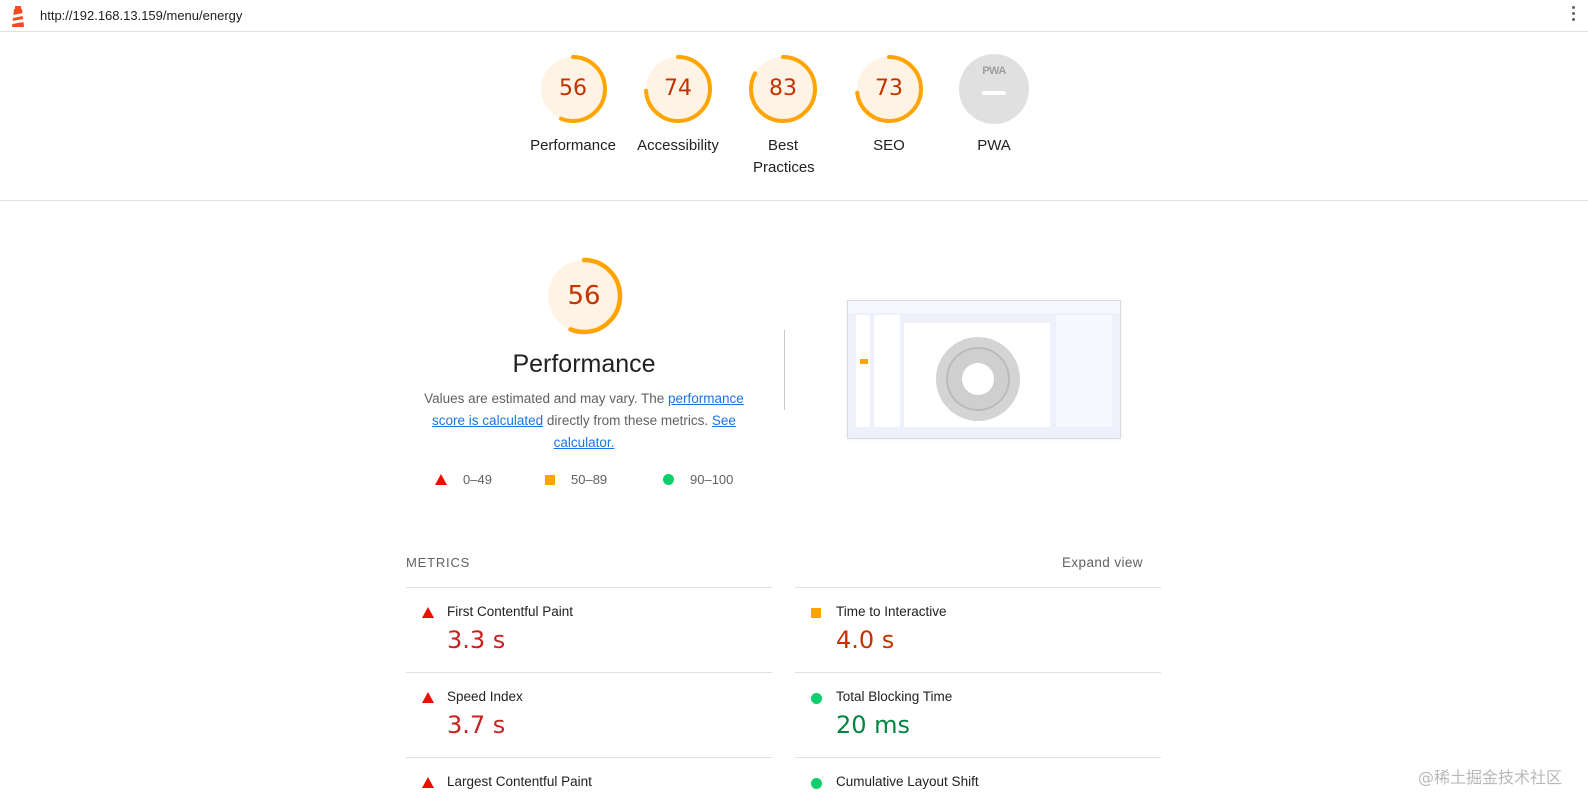 The width and height of the screenshot is (1588, 802). I want to click on gauge-accessibility: 74 Accessibility, so click(678, 105).